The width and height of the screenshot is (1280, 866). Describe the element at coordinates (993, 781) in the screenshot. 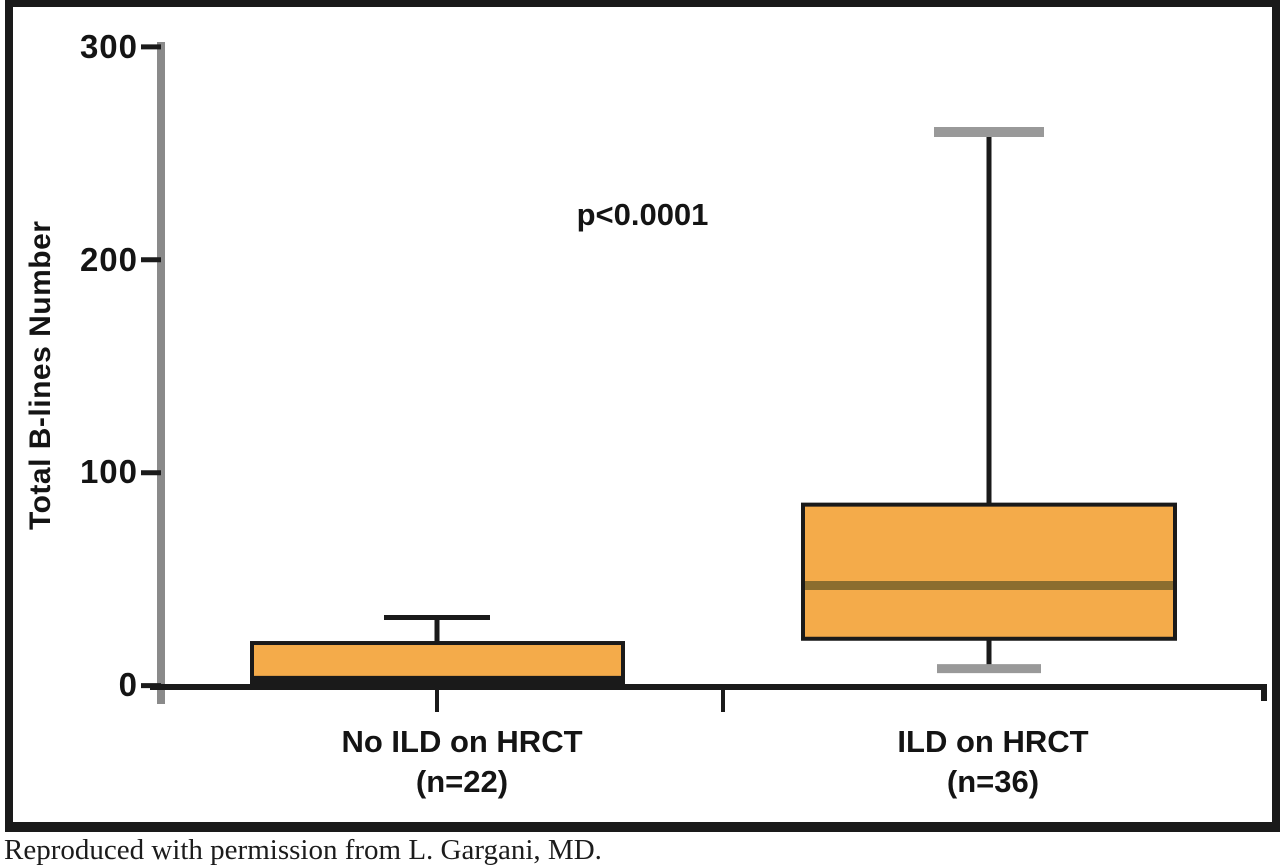

I see `category-n-count: (n=36)` at that location.